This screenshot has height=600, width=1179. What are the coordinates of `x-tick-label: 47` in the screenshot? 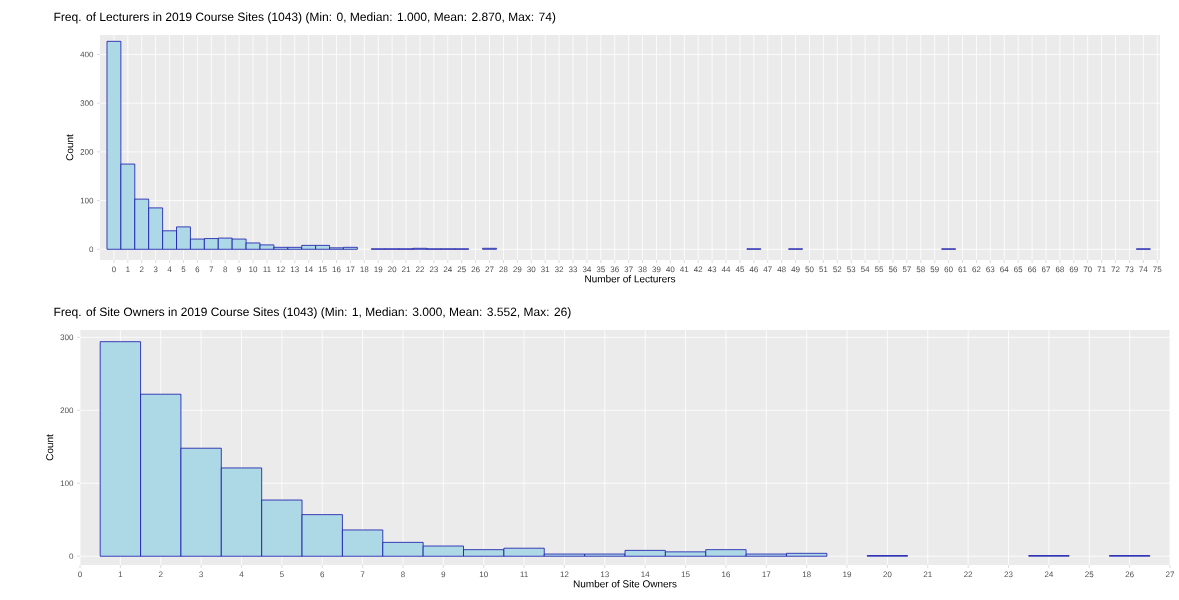 It's located at (767, 269).